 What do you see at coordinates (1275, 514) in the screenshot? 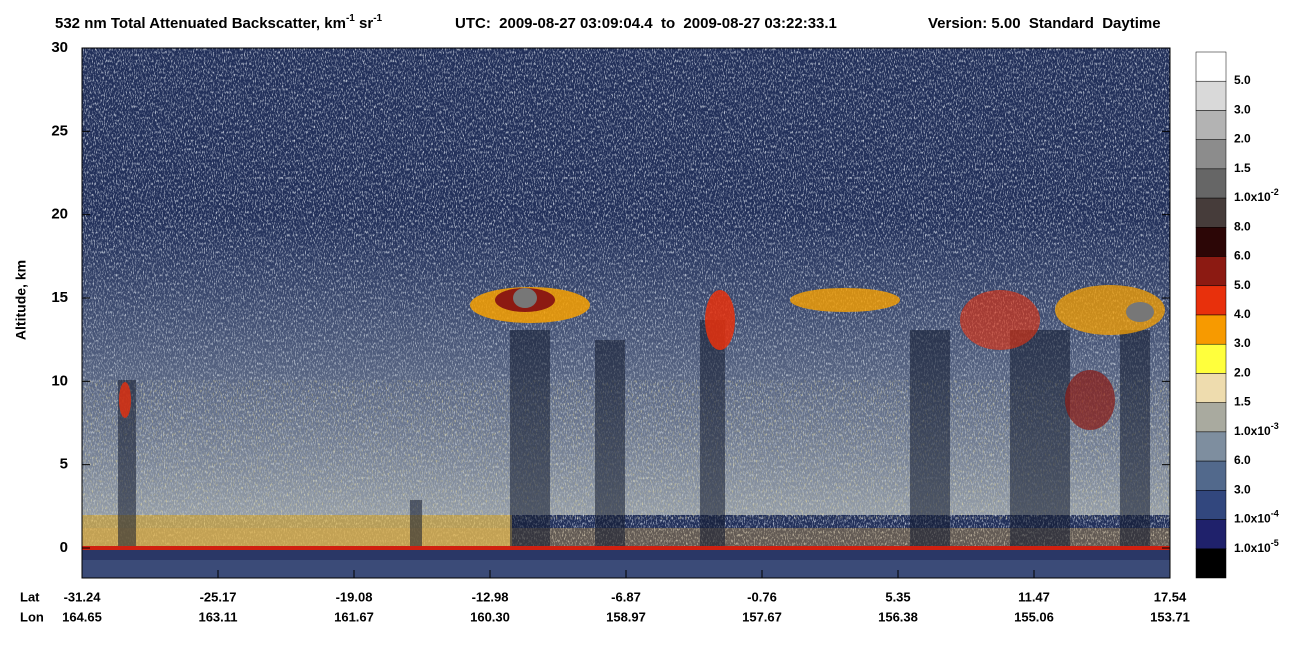
I see `colorbar-label-exponent: -4` at bounding box center [1275, 514].